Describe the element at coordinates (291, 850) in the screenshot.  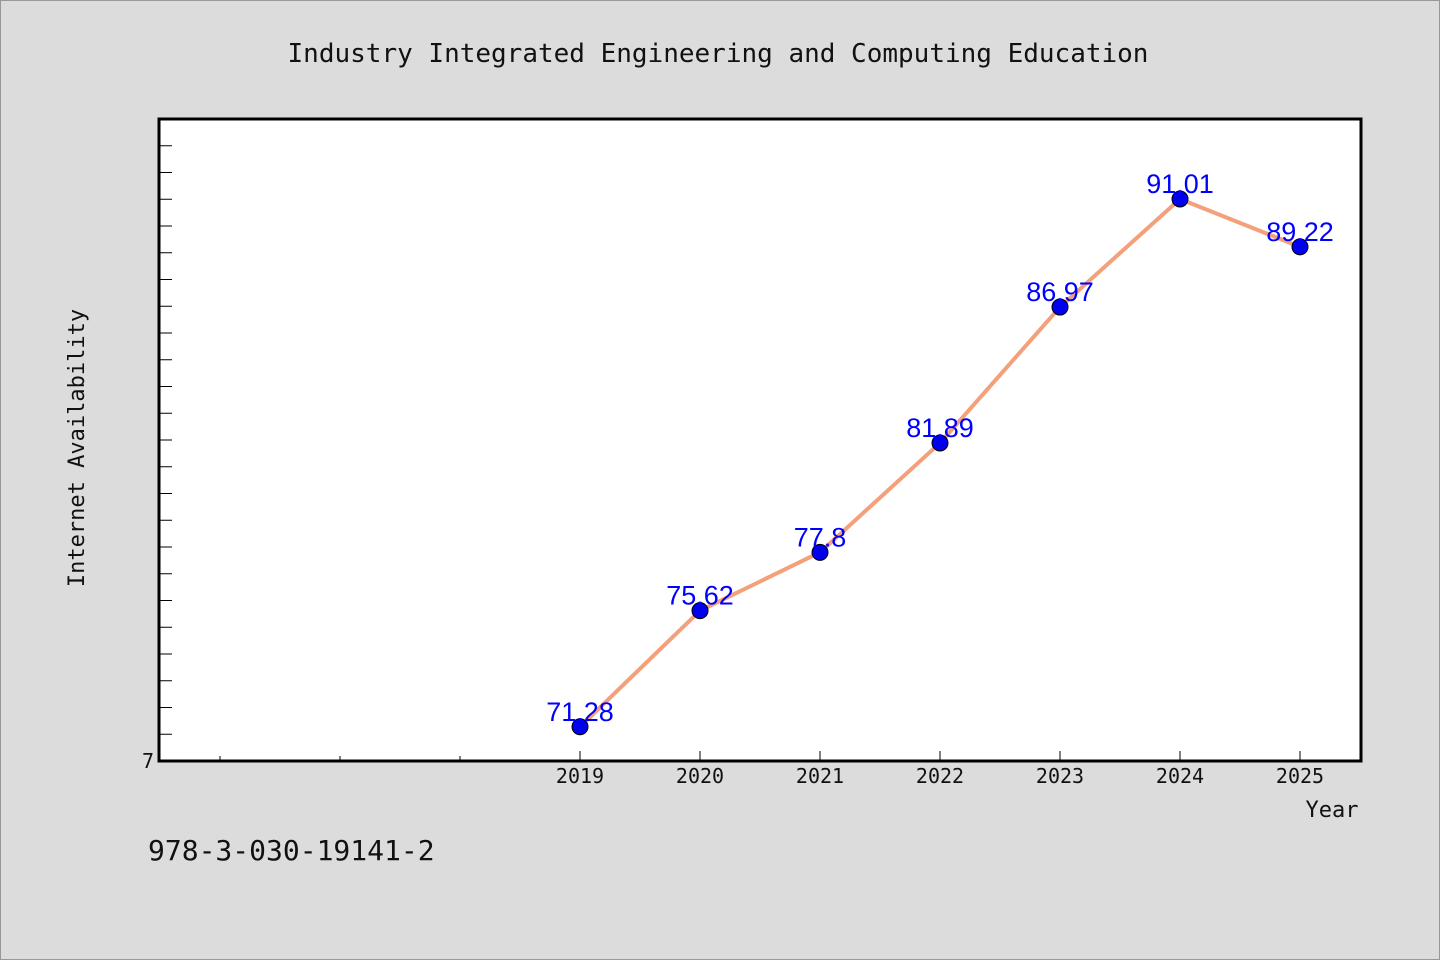
I see `isbn-footer: 978-3-030-19141-2` at that location.